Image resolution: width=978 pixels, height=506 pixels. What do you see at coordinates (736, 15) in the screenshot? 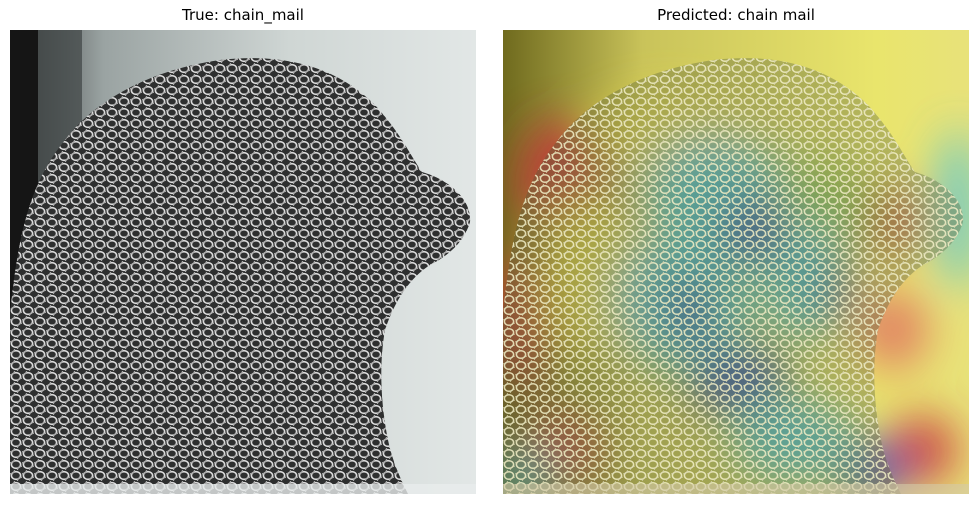
I see `predicted-label-title: Predicted: chain mail` at bounding box center [736, 15].